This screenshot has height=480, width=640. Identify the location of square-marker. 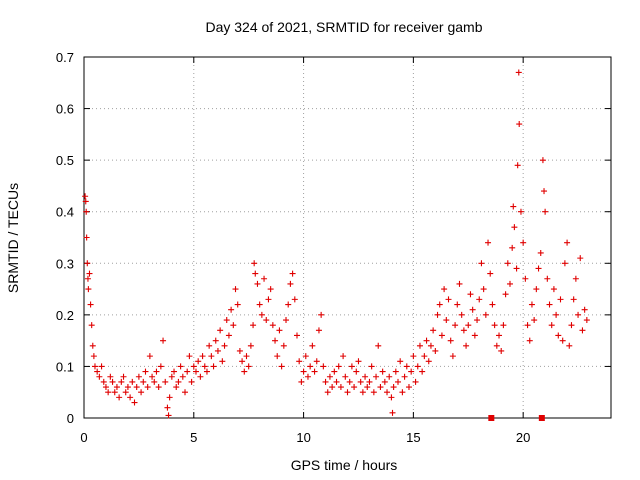
(541, 418).